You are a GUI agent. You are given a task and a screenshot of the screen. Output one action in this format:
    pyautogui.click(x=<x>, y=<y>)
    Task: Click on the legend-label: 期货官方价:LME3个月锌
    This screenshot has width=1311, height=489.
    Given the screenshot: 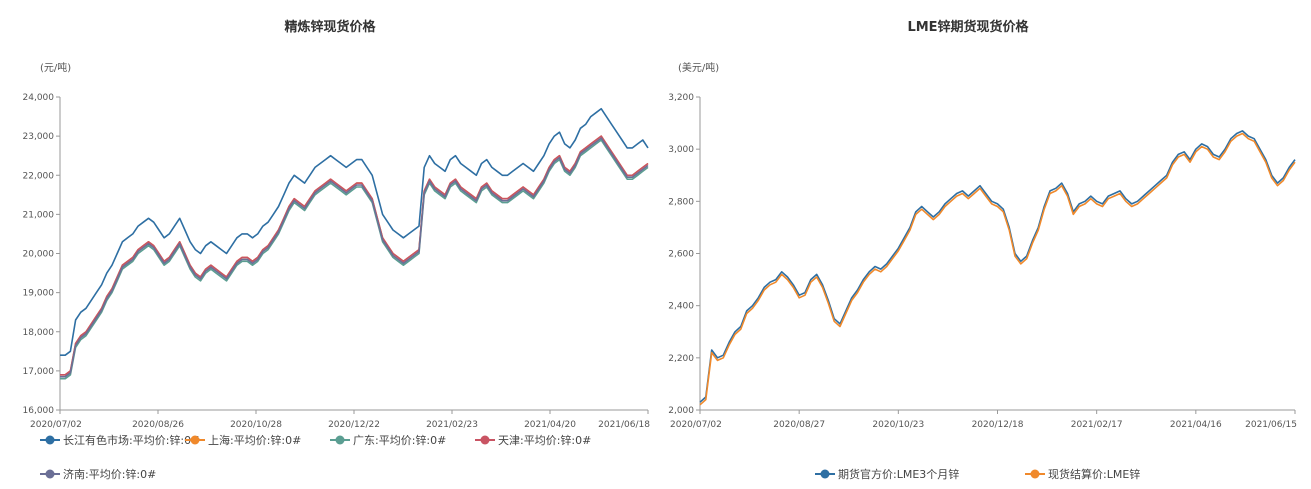 What is the action you would take?
    pyautogui.click(x=898, y=474)
    